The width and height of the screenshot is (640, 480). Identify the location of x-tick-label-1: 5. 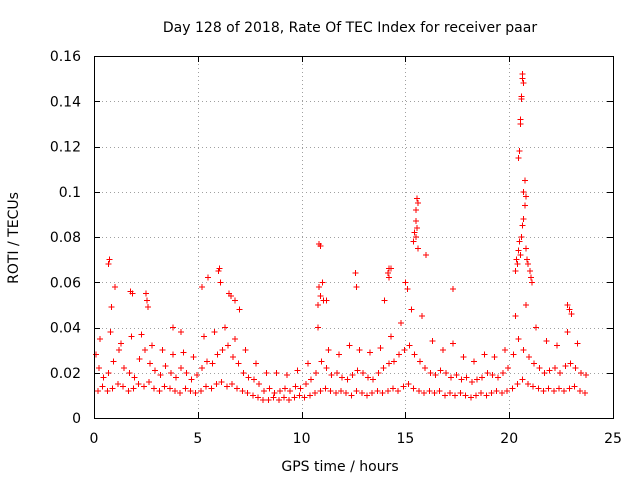
(197, 439).